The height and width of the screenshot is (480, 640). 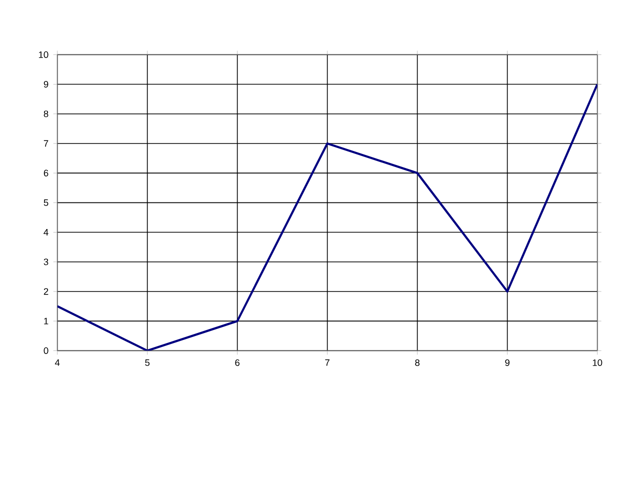 I want to click on y-tick-label: 9, so click(x=46, y=84).